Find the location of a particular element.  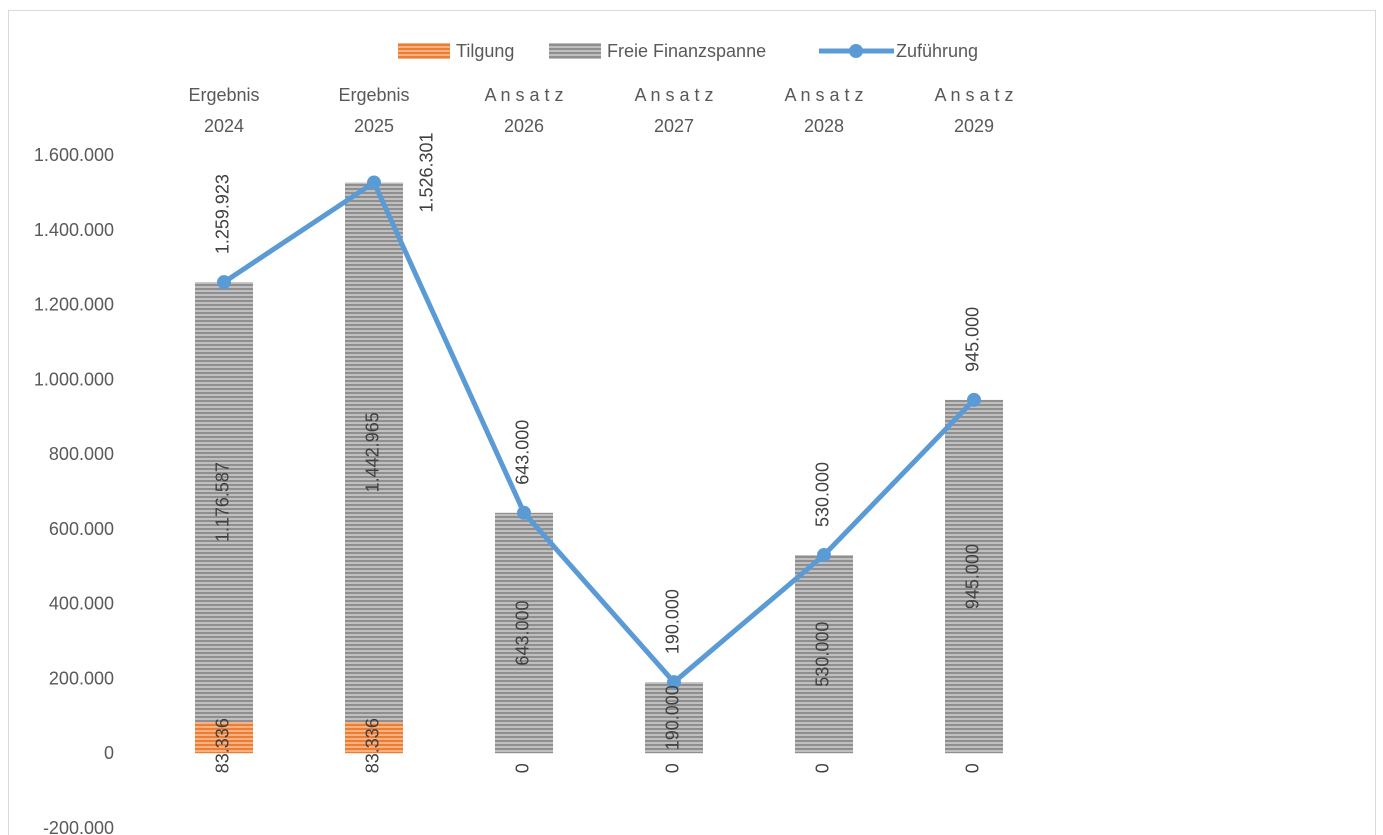

label-freie-finanzspanne: 643.000 is located at coordinates (523, 632).